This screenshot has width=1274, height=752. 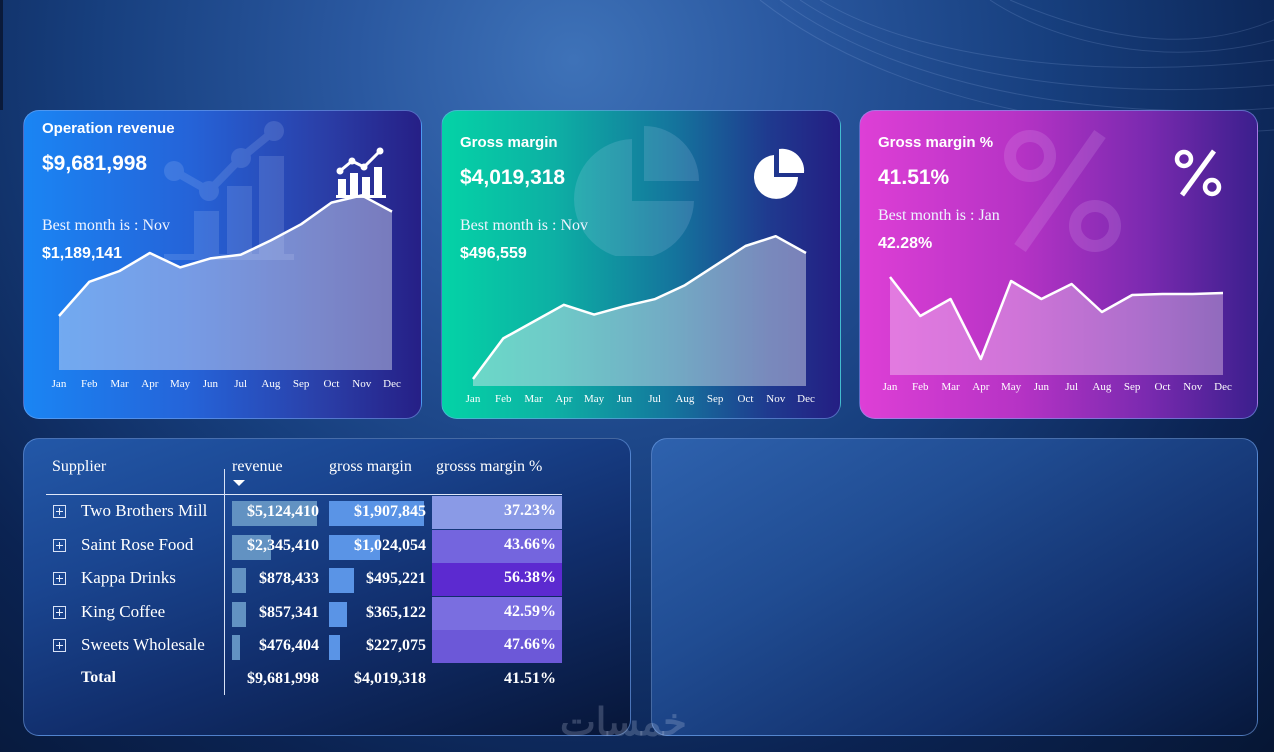 What do you see at coordinates (980, 387) in the screenshot?
I see `month-tick-label: Apr` at bounding box center [980, 387].